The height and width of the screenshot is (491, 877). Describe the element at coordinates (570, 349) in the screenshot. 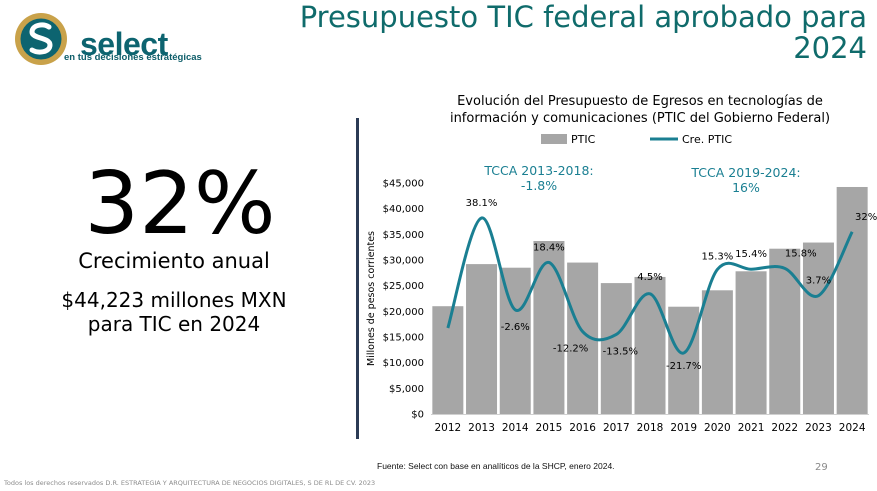

I see `growth-data-label: -12.2%` at that location.